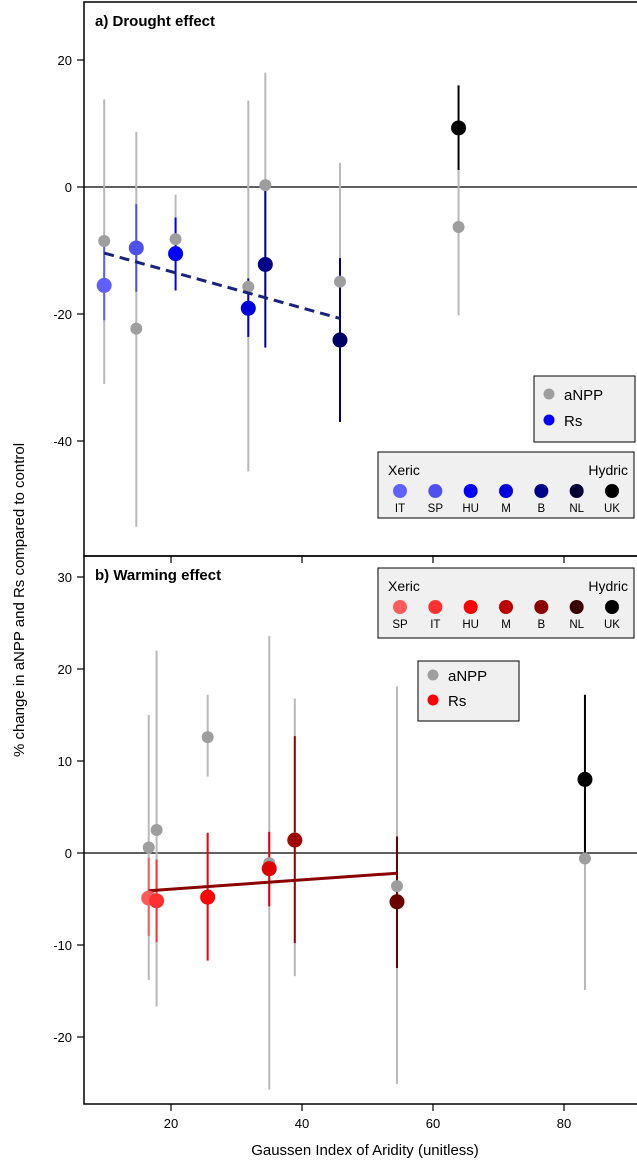  I want to click on x-tick-label: 20, so click(171, 1123).